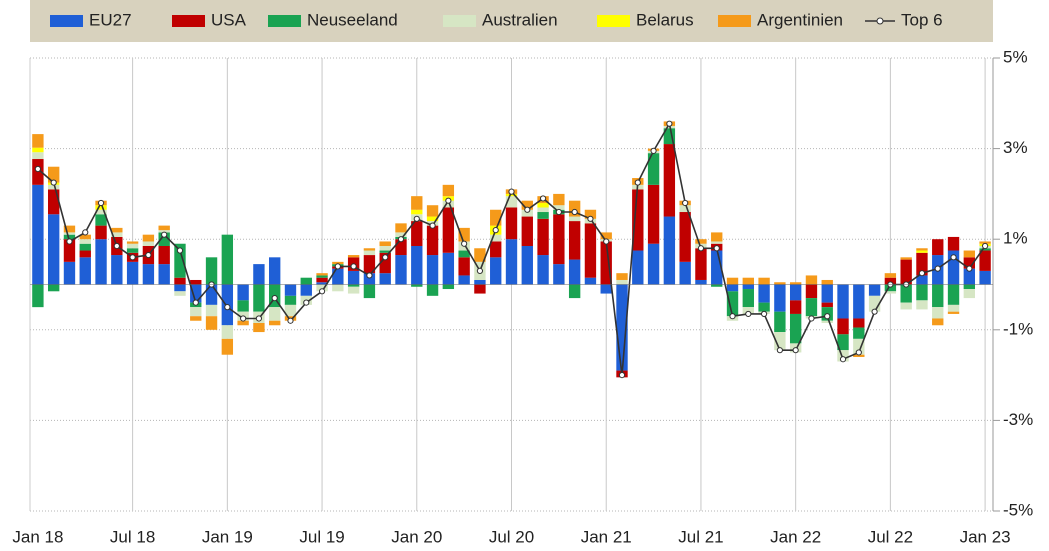 The height and width of the screenshot is (551, 1049). I want to click on x-tick-label: Jul 18, so click(132, 536).